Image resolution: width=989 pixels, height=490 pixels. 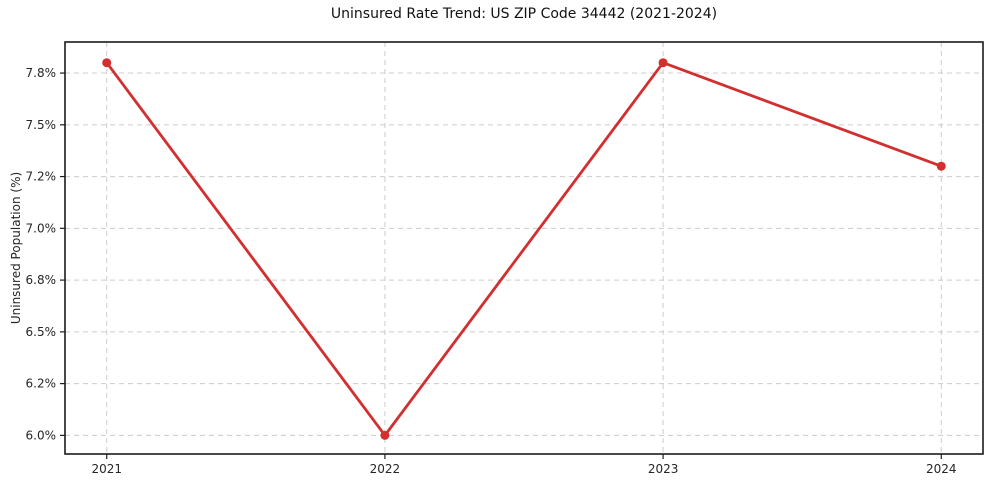 I want to click on y-tick-label: 7.8%, so click(x=41, y=73).